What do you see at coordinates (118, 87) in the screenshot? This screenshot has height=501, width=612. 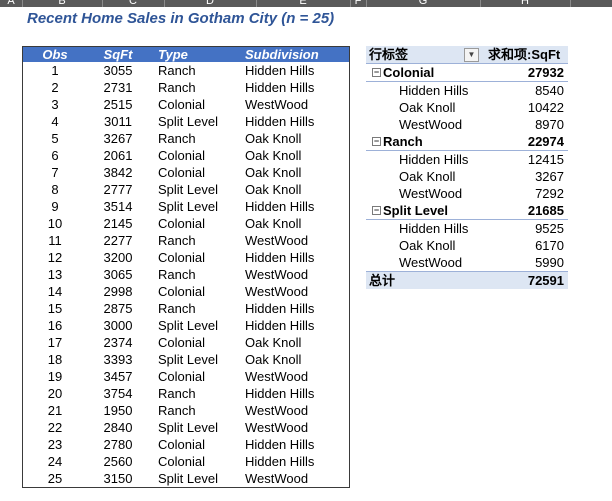 I see `cell-sqft: 2731` at bounding box center [118, 87].